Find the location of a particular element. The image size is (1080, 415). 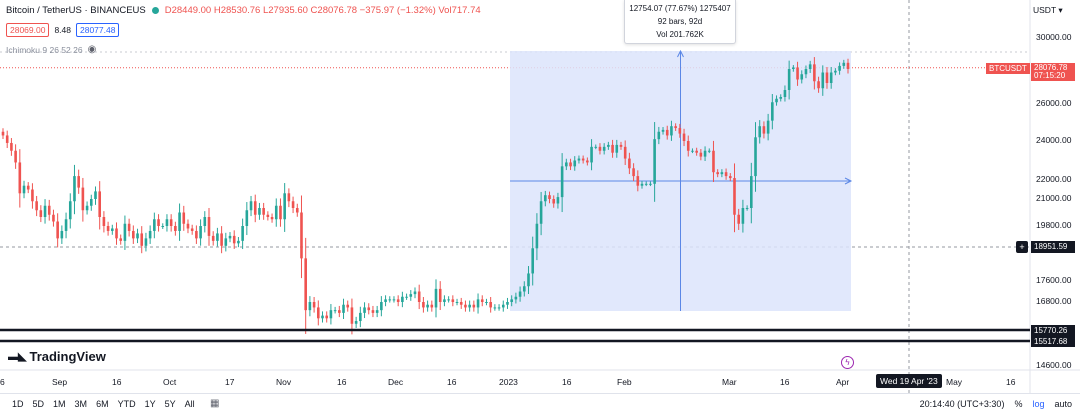

timeframe-all-button: All is located at coordinates (189, 404).